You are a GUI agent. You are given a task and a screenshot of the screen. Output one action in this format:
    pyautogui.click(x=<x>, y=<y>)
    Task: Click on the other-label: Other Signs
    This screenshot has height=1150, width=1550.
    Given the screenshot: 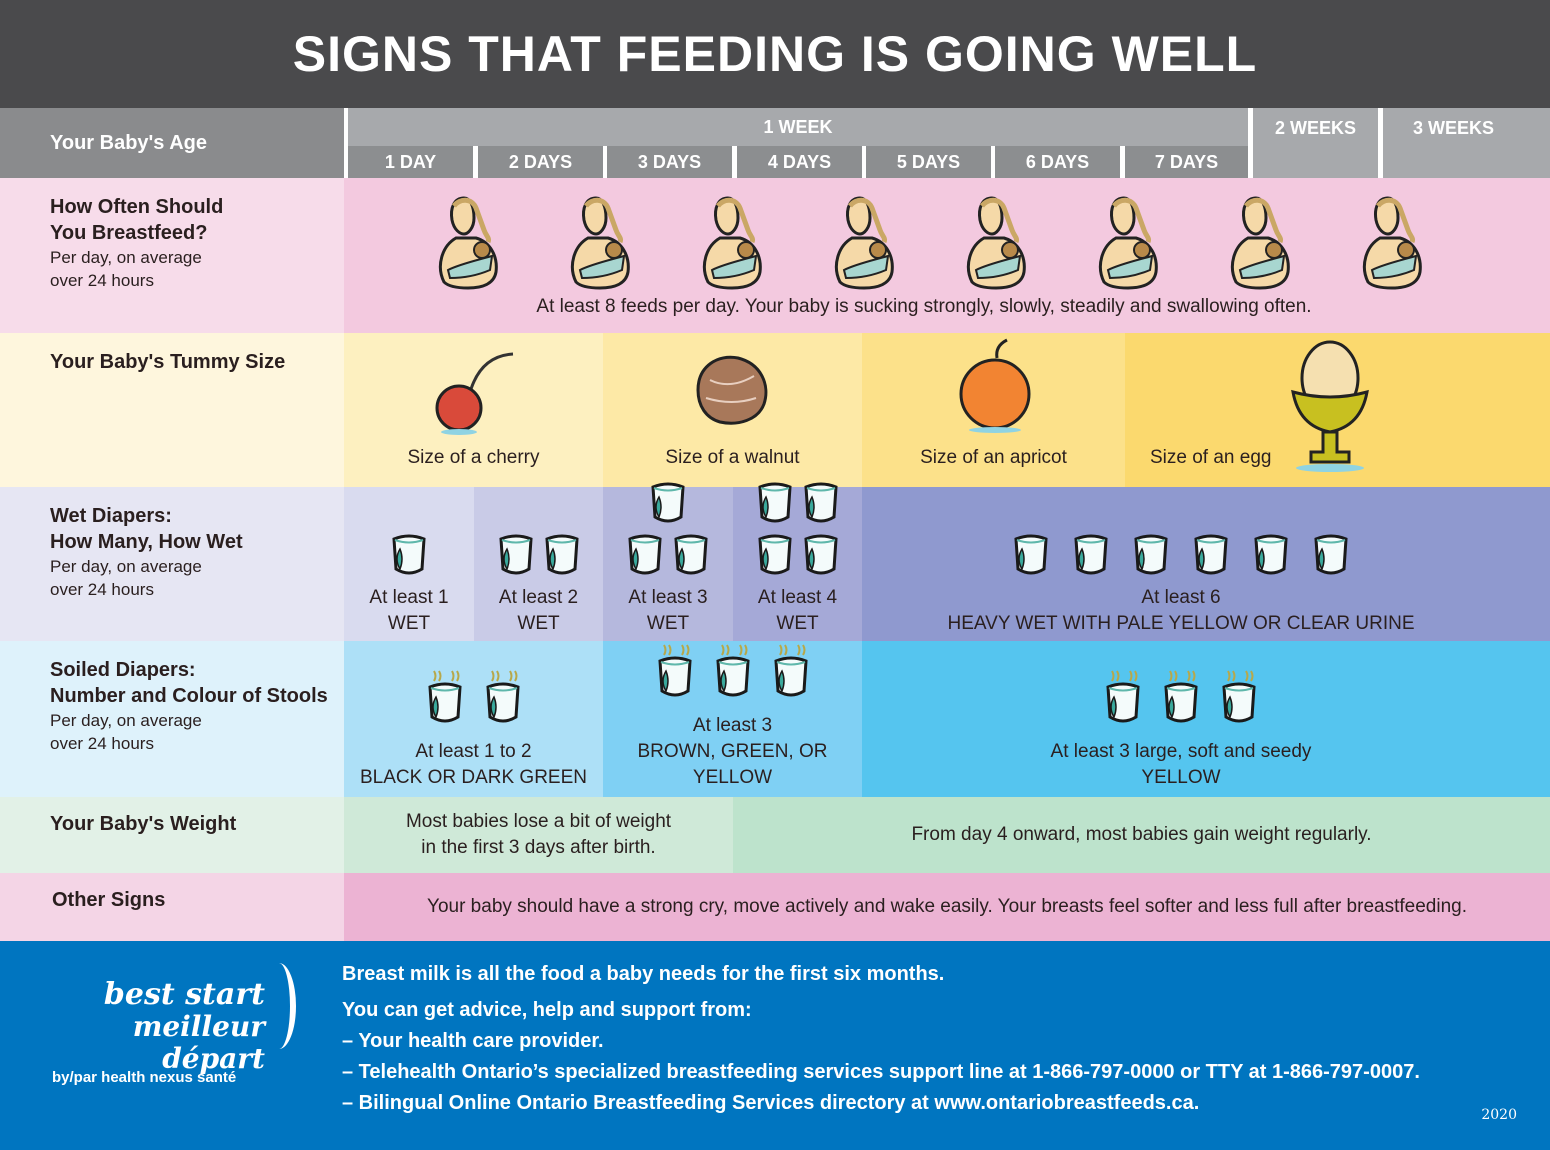 What is the action you would take?
    pyautogui.click(x=172, y=907)
    